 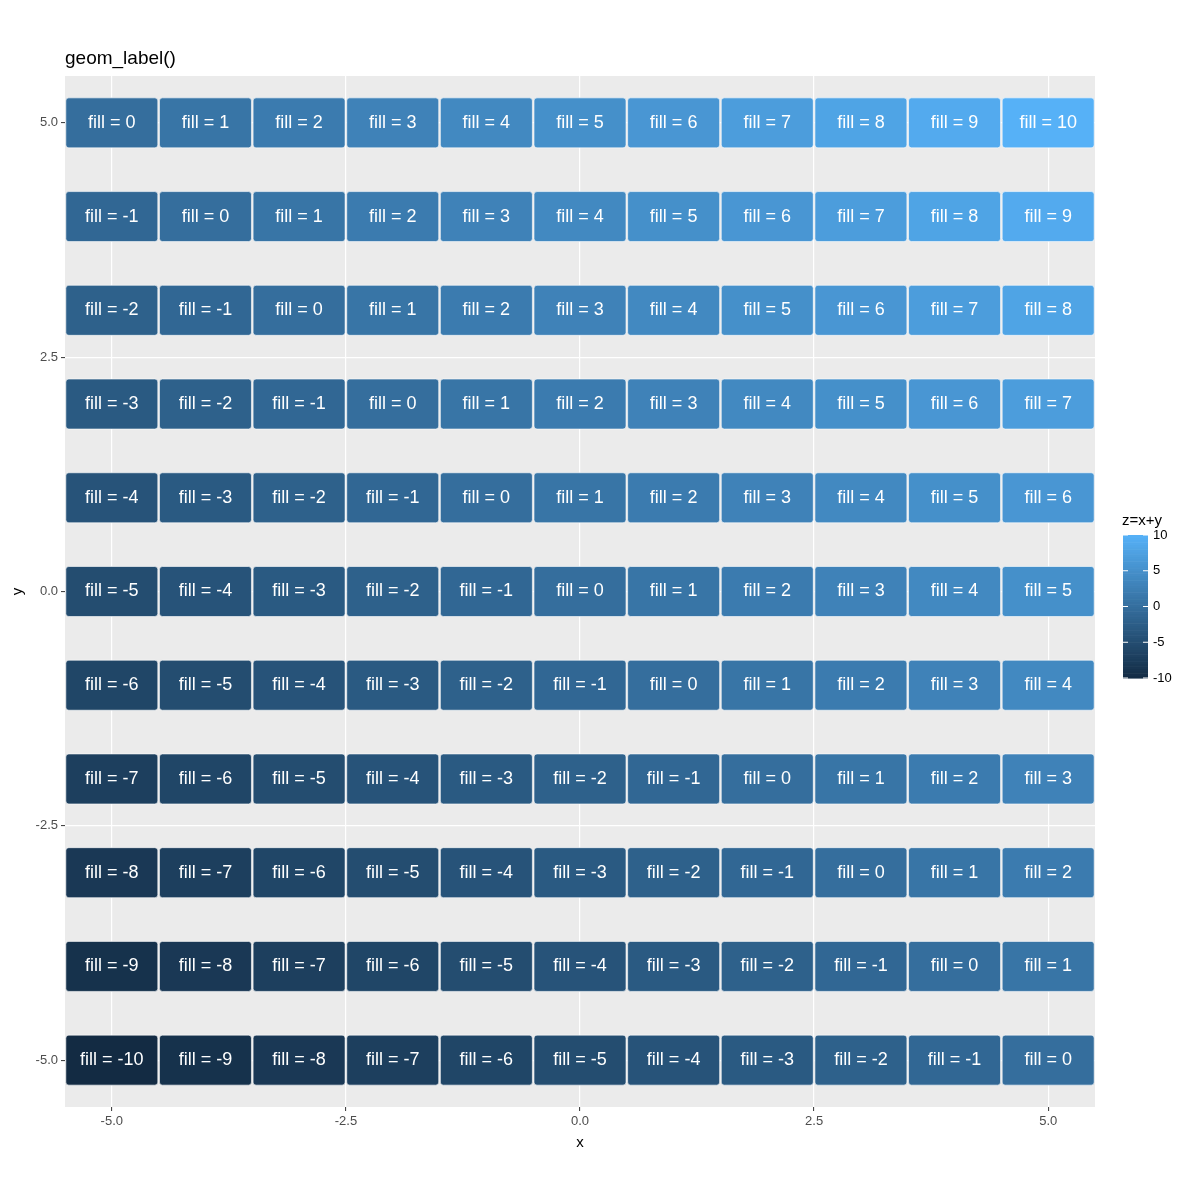 What do you see at coordinates (112, 1121) in the screenshot?
I see `x-tick-label: -5.0` at bounding box center [112, 1121].